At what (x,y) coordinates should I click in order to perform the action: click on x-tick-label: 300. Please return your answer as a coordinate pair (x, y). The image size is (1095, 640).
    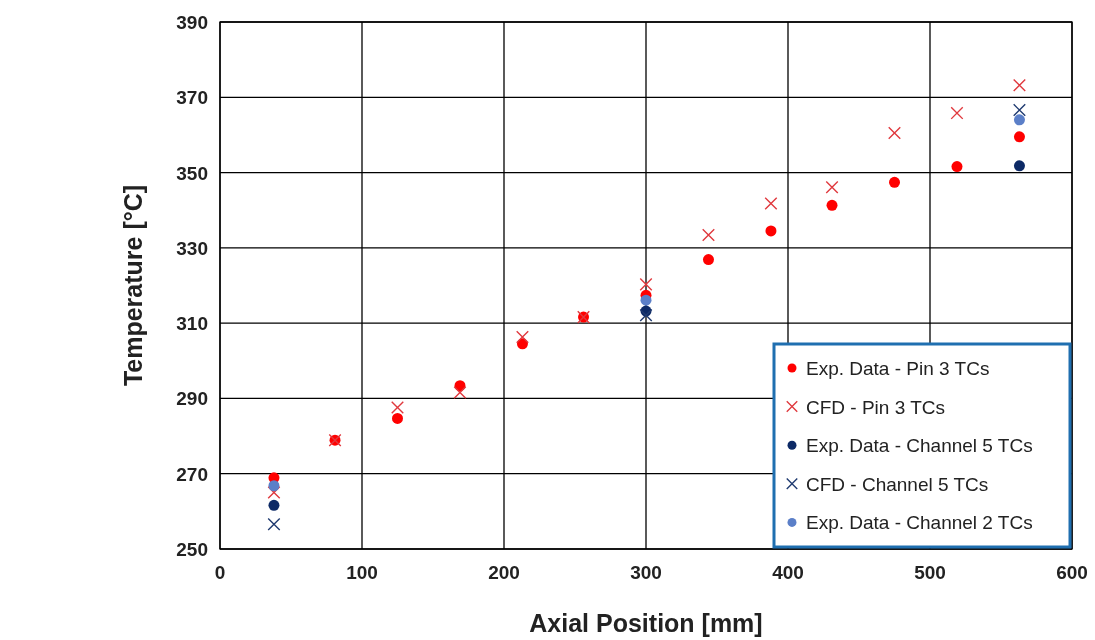
    Looking at the image, I should click on (646, 572).